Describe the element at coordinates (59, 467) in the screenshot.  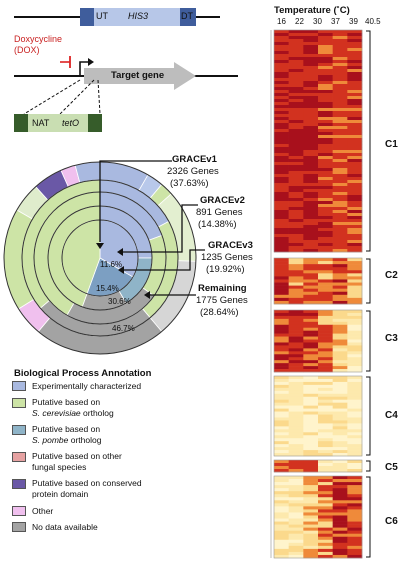
I see `legend-label-line2: fungal species` at that location.